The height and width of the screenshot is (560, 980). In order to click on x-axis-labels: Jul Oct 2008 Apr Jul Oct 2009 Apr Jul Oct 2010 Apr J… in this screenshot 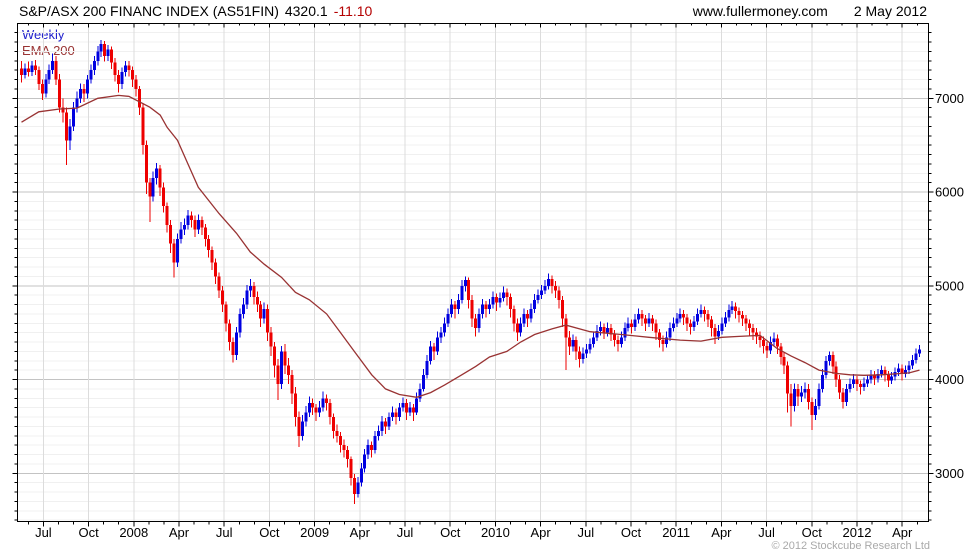, I will do `click(474, 532)`.